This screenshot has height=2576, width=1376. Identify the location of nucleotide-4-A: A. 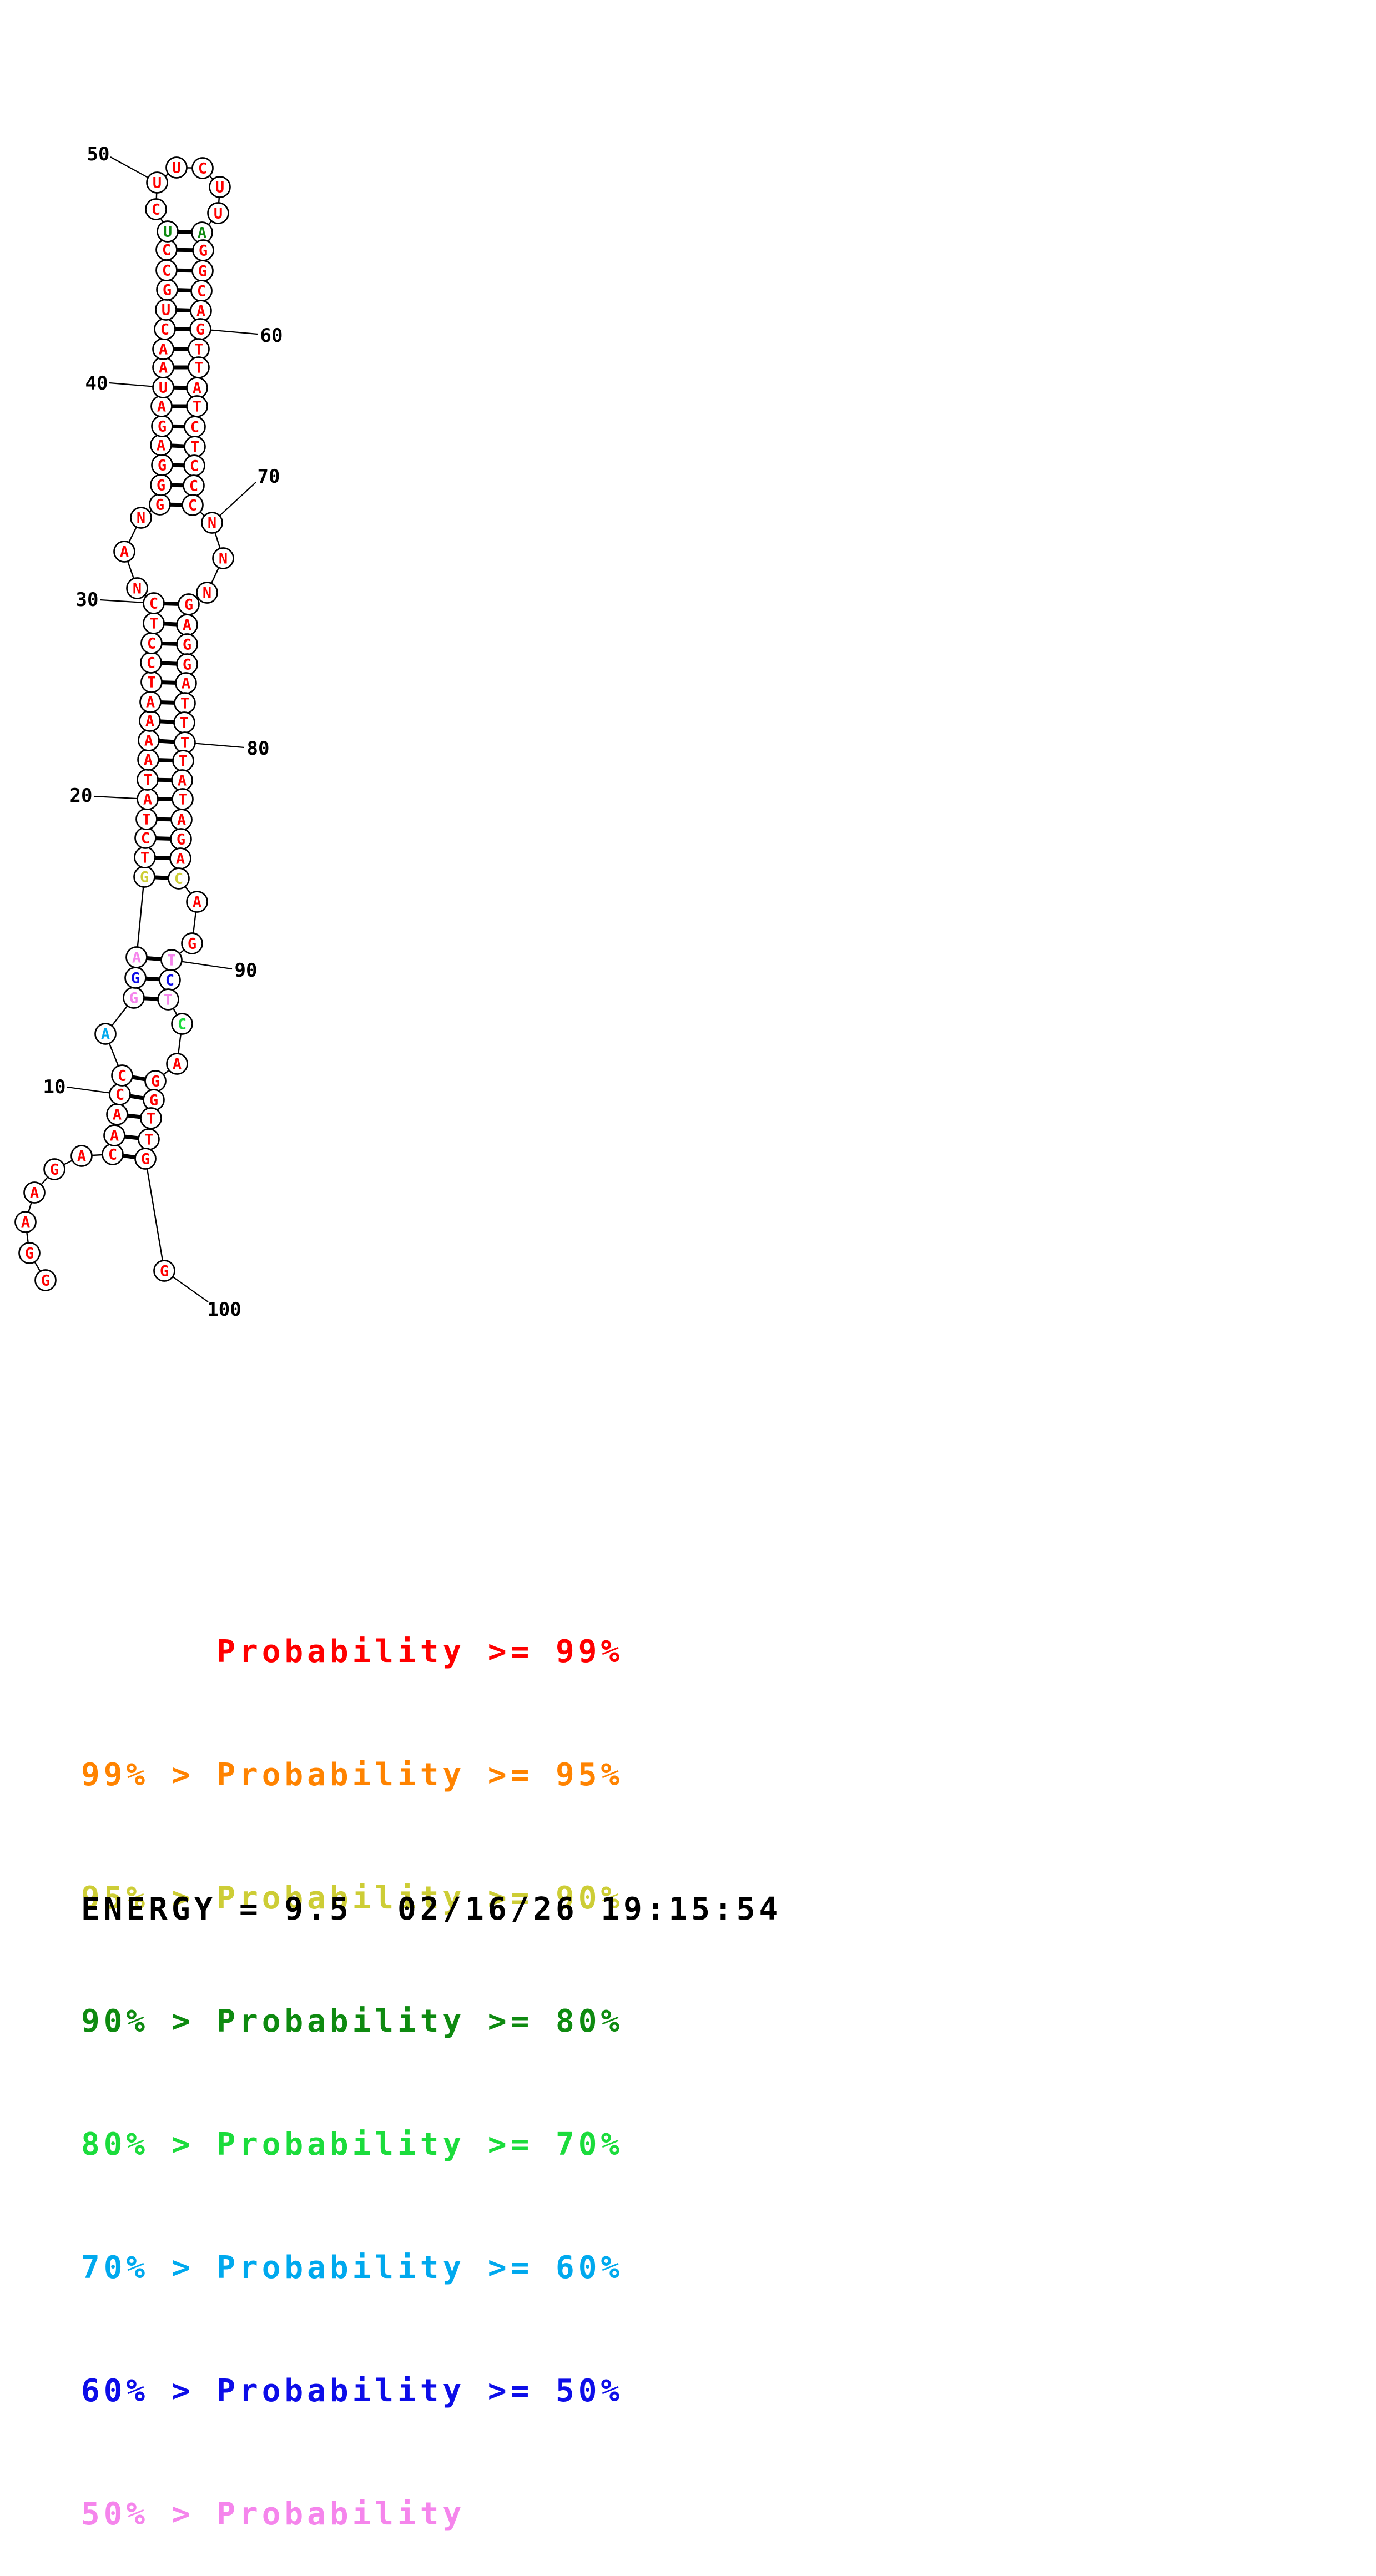
(34, 1193).